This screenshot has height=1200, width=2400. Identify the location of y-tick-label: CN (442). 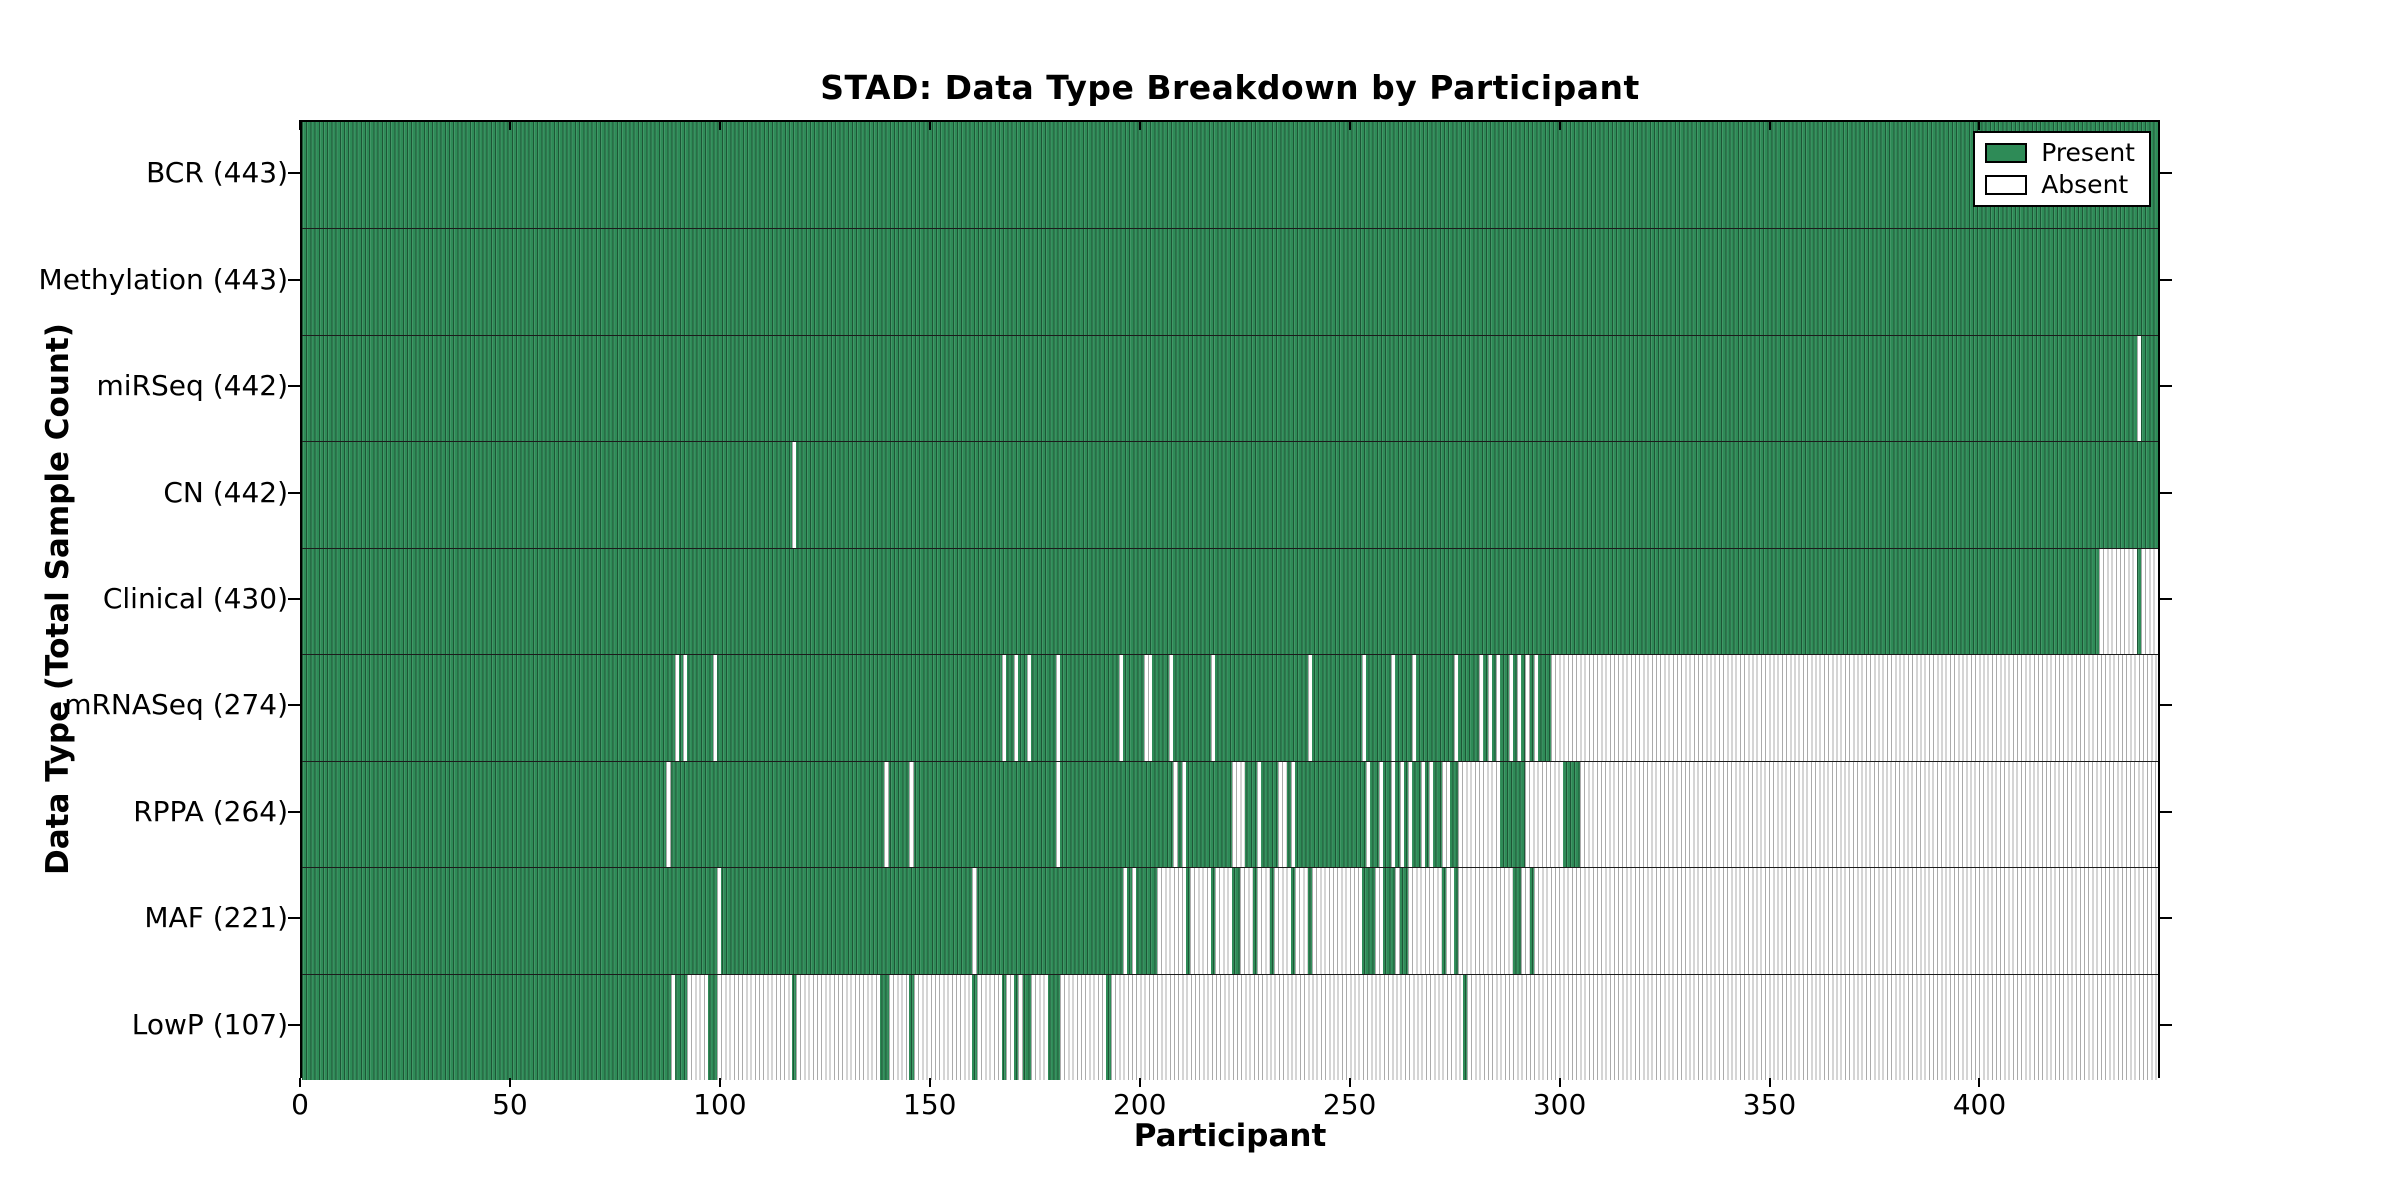
(225, 492).